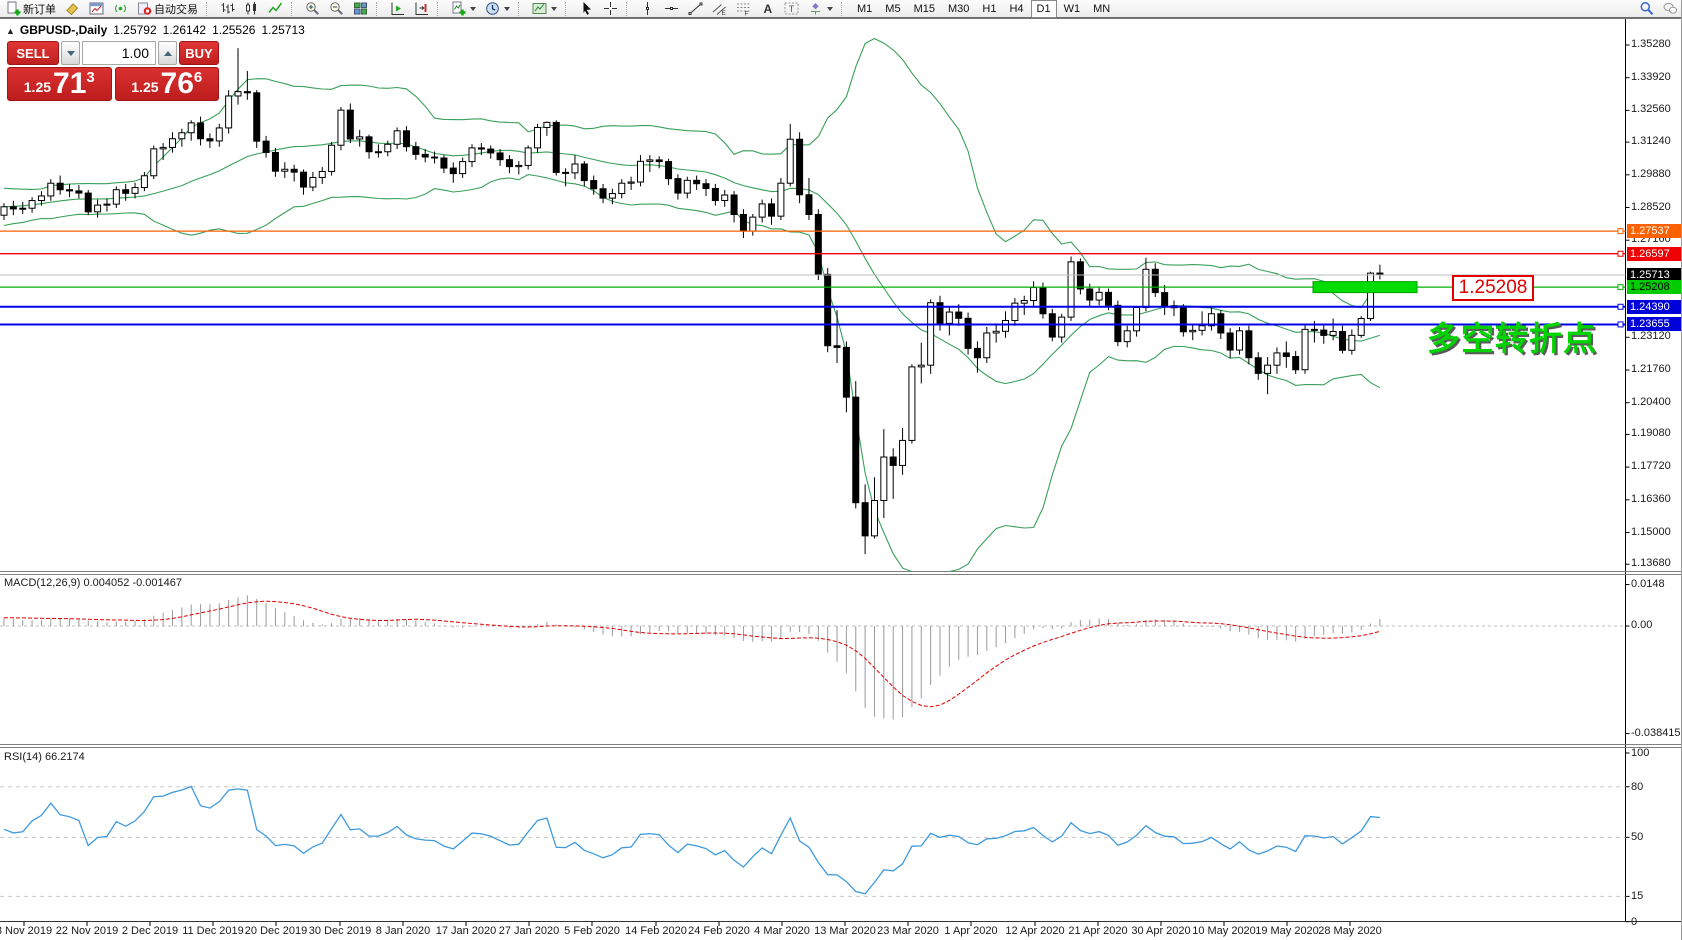 The image size is (1682, 940). I want to click on auto-trading-button-label: 自动交易, so click(176, 9).